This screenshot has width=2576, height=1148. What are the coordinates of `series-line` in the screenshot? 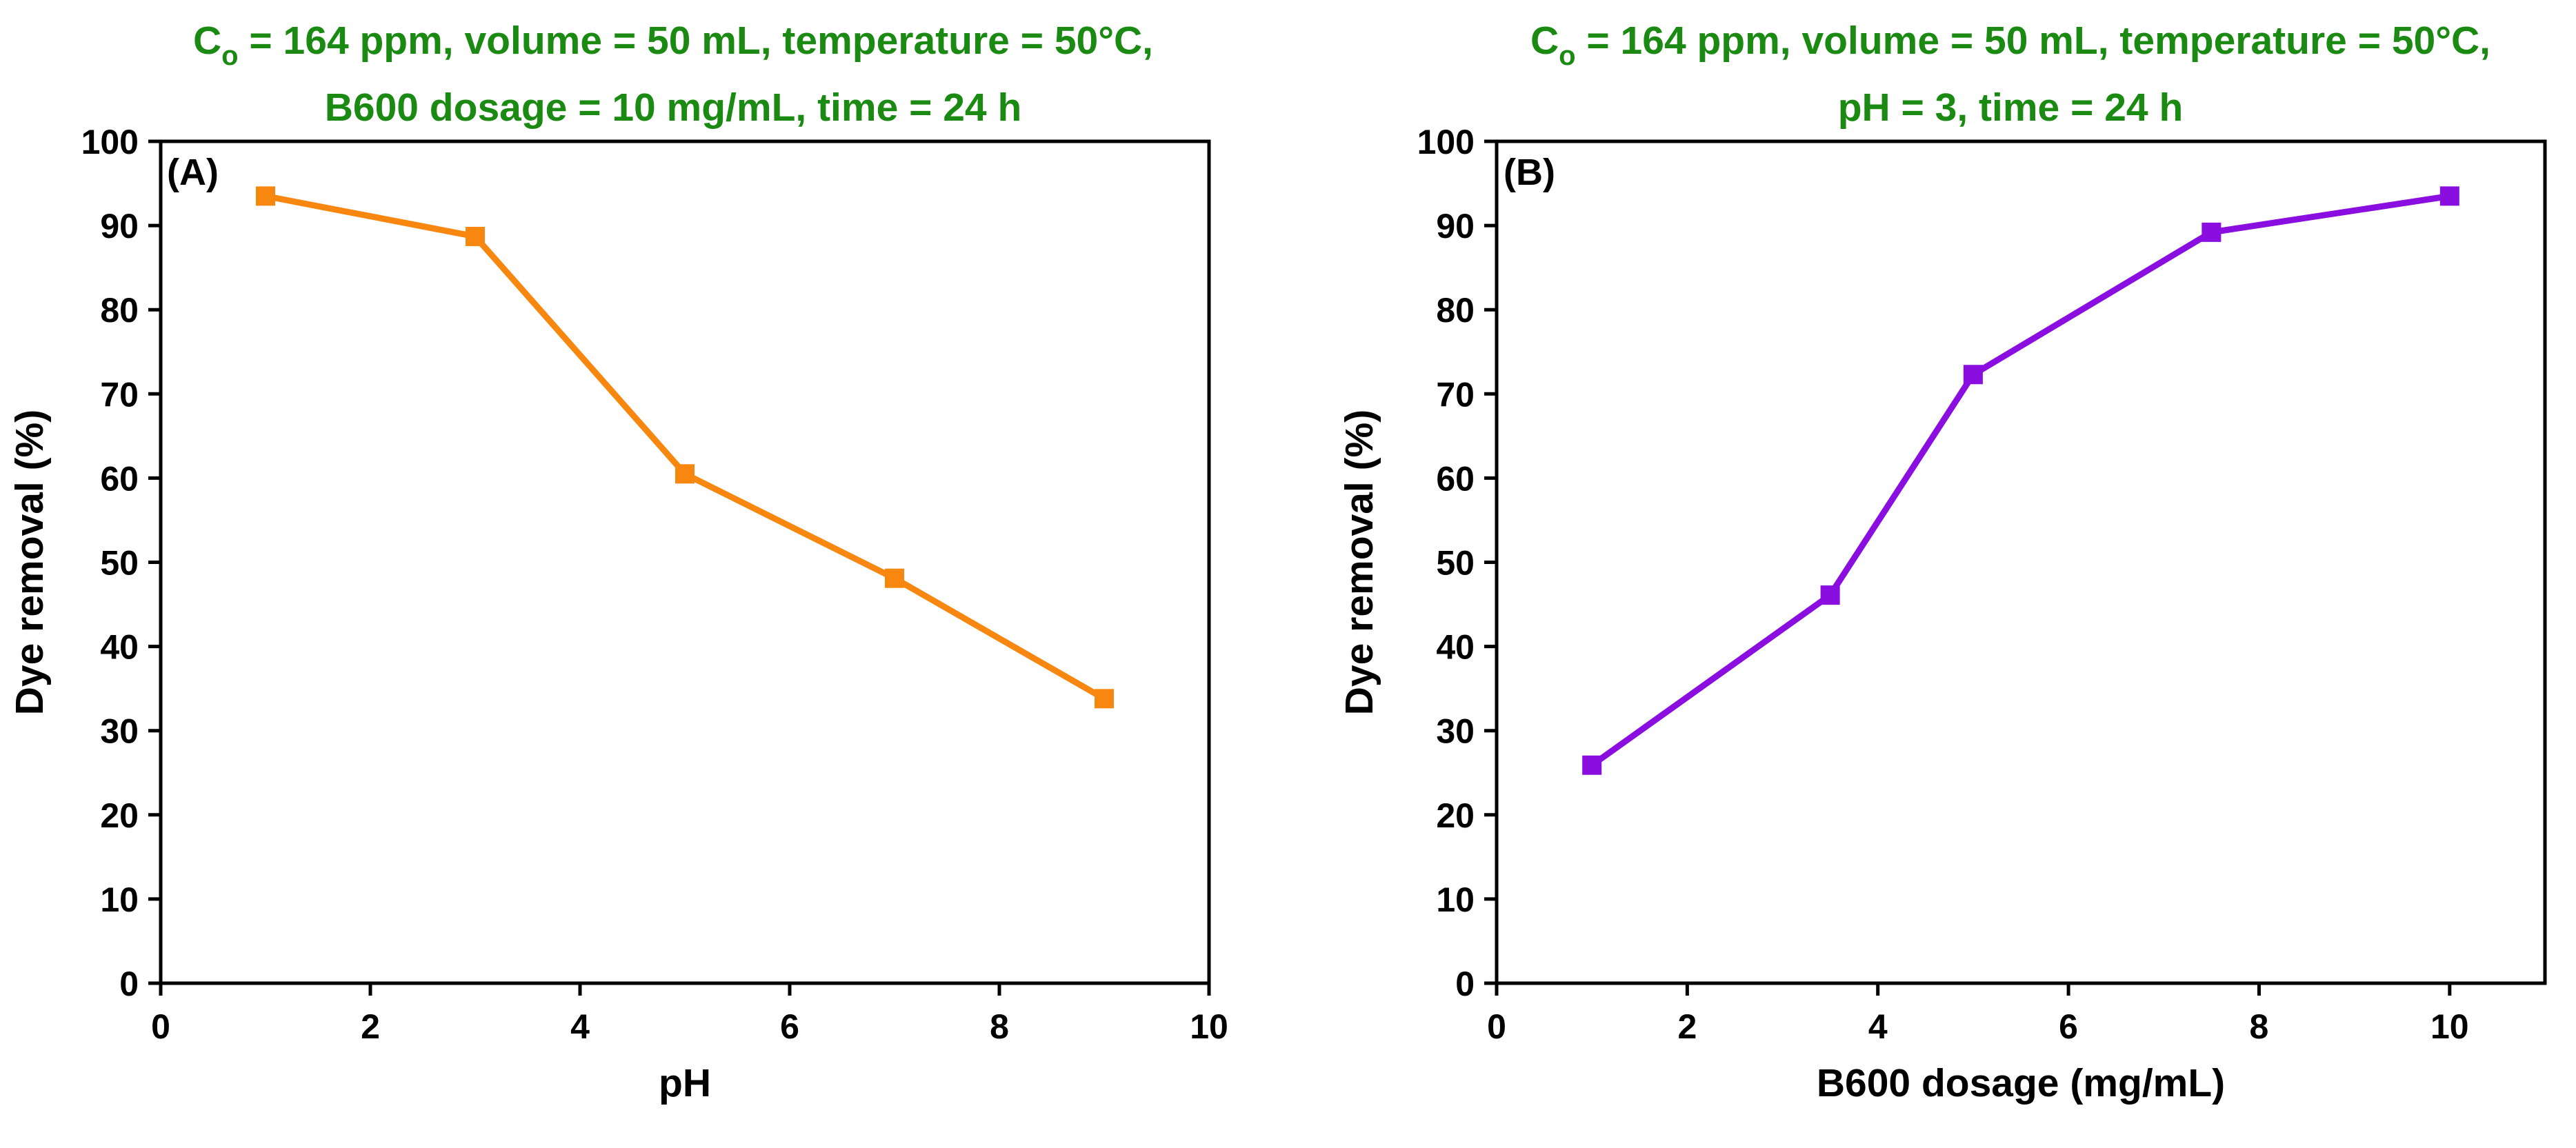 It's located at (685, 447).